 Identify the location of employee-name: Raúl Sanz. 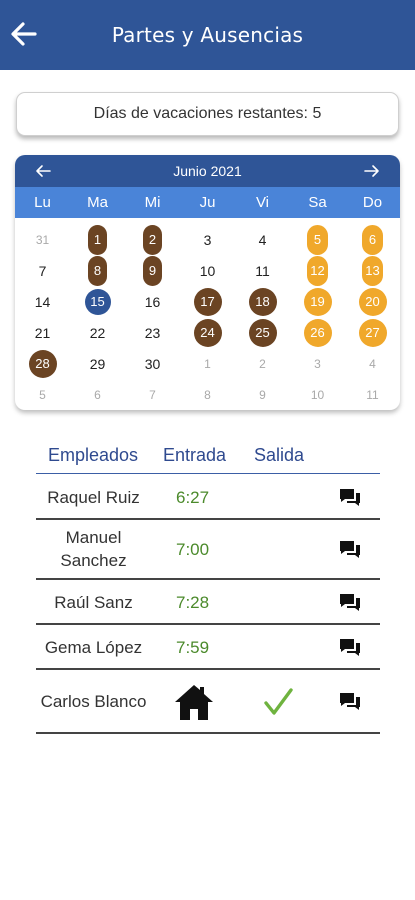
(93, 602).